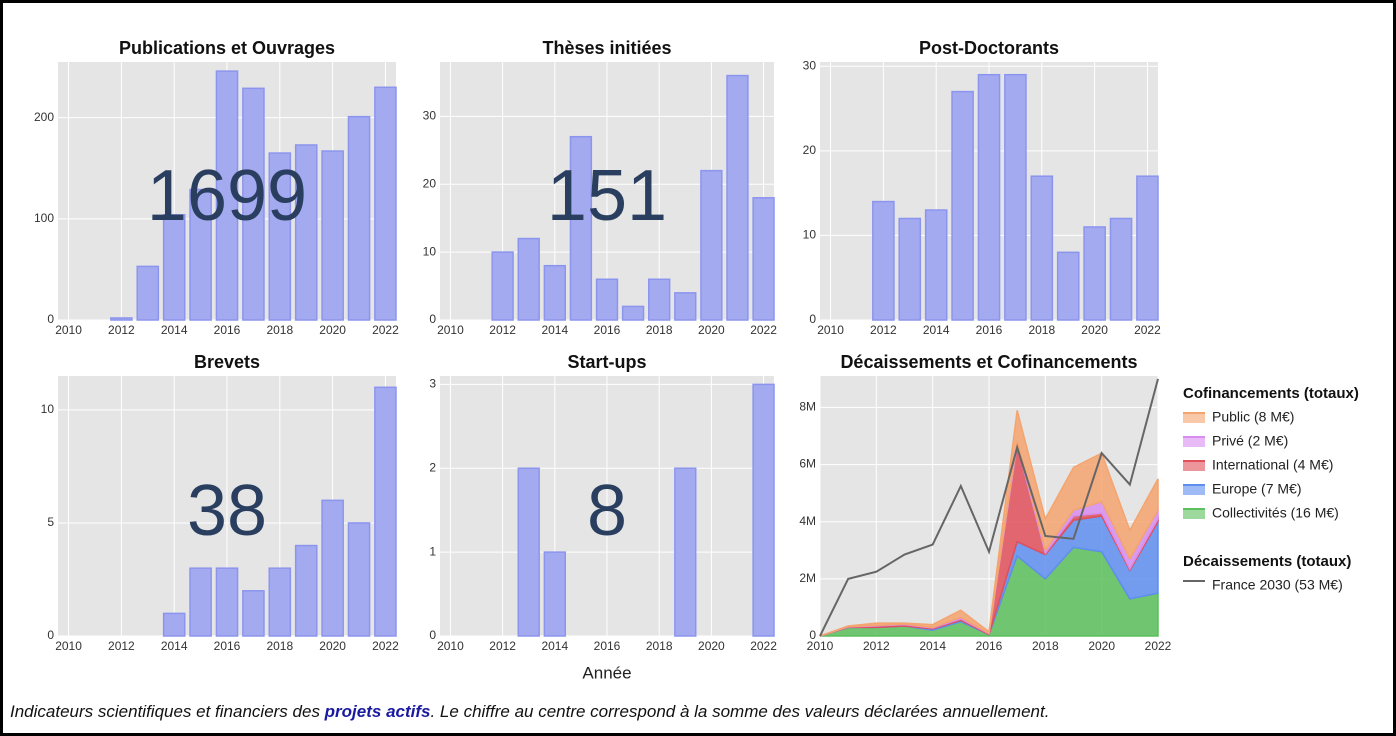 Image resolution: width=1396 pixels, height=736 pixels. I want to click on total-label: 151, so click(607, 196).